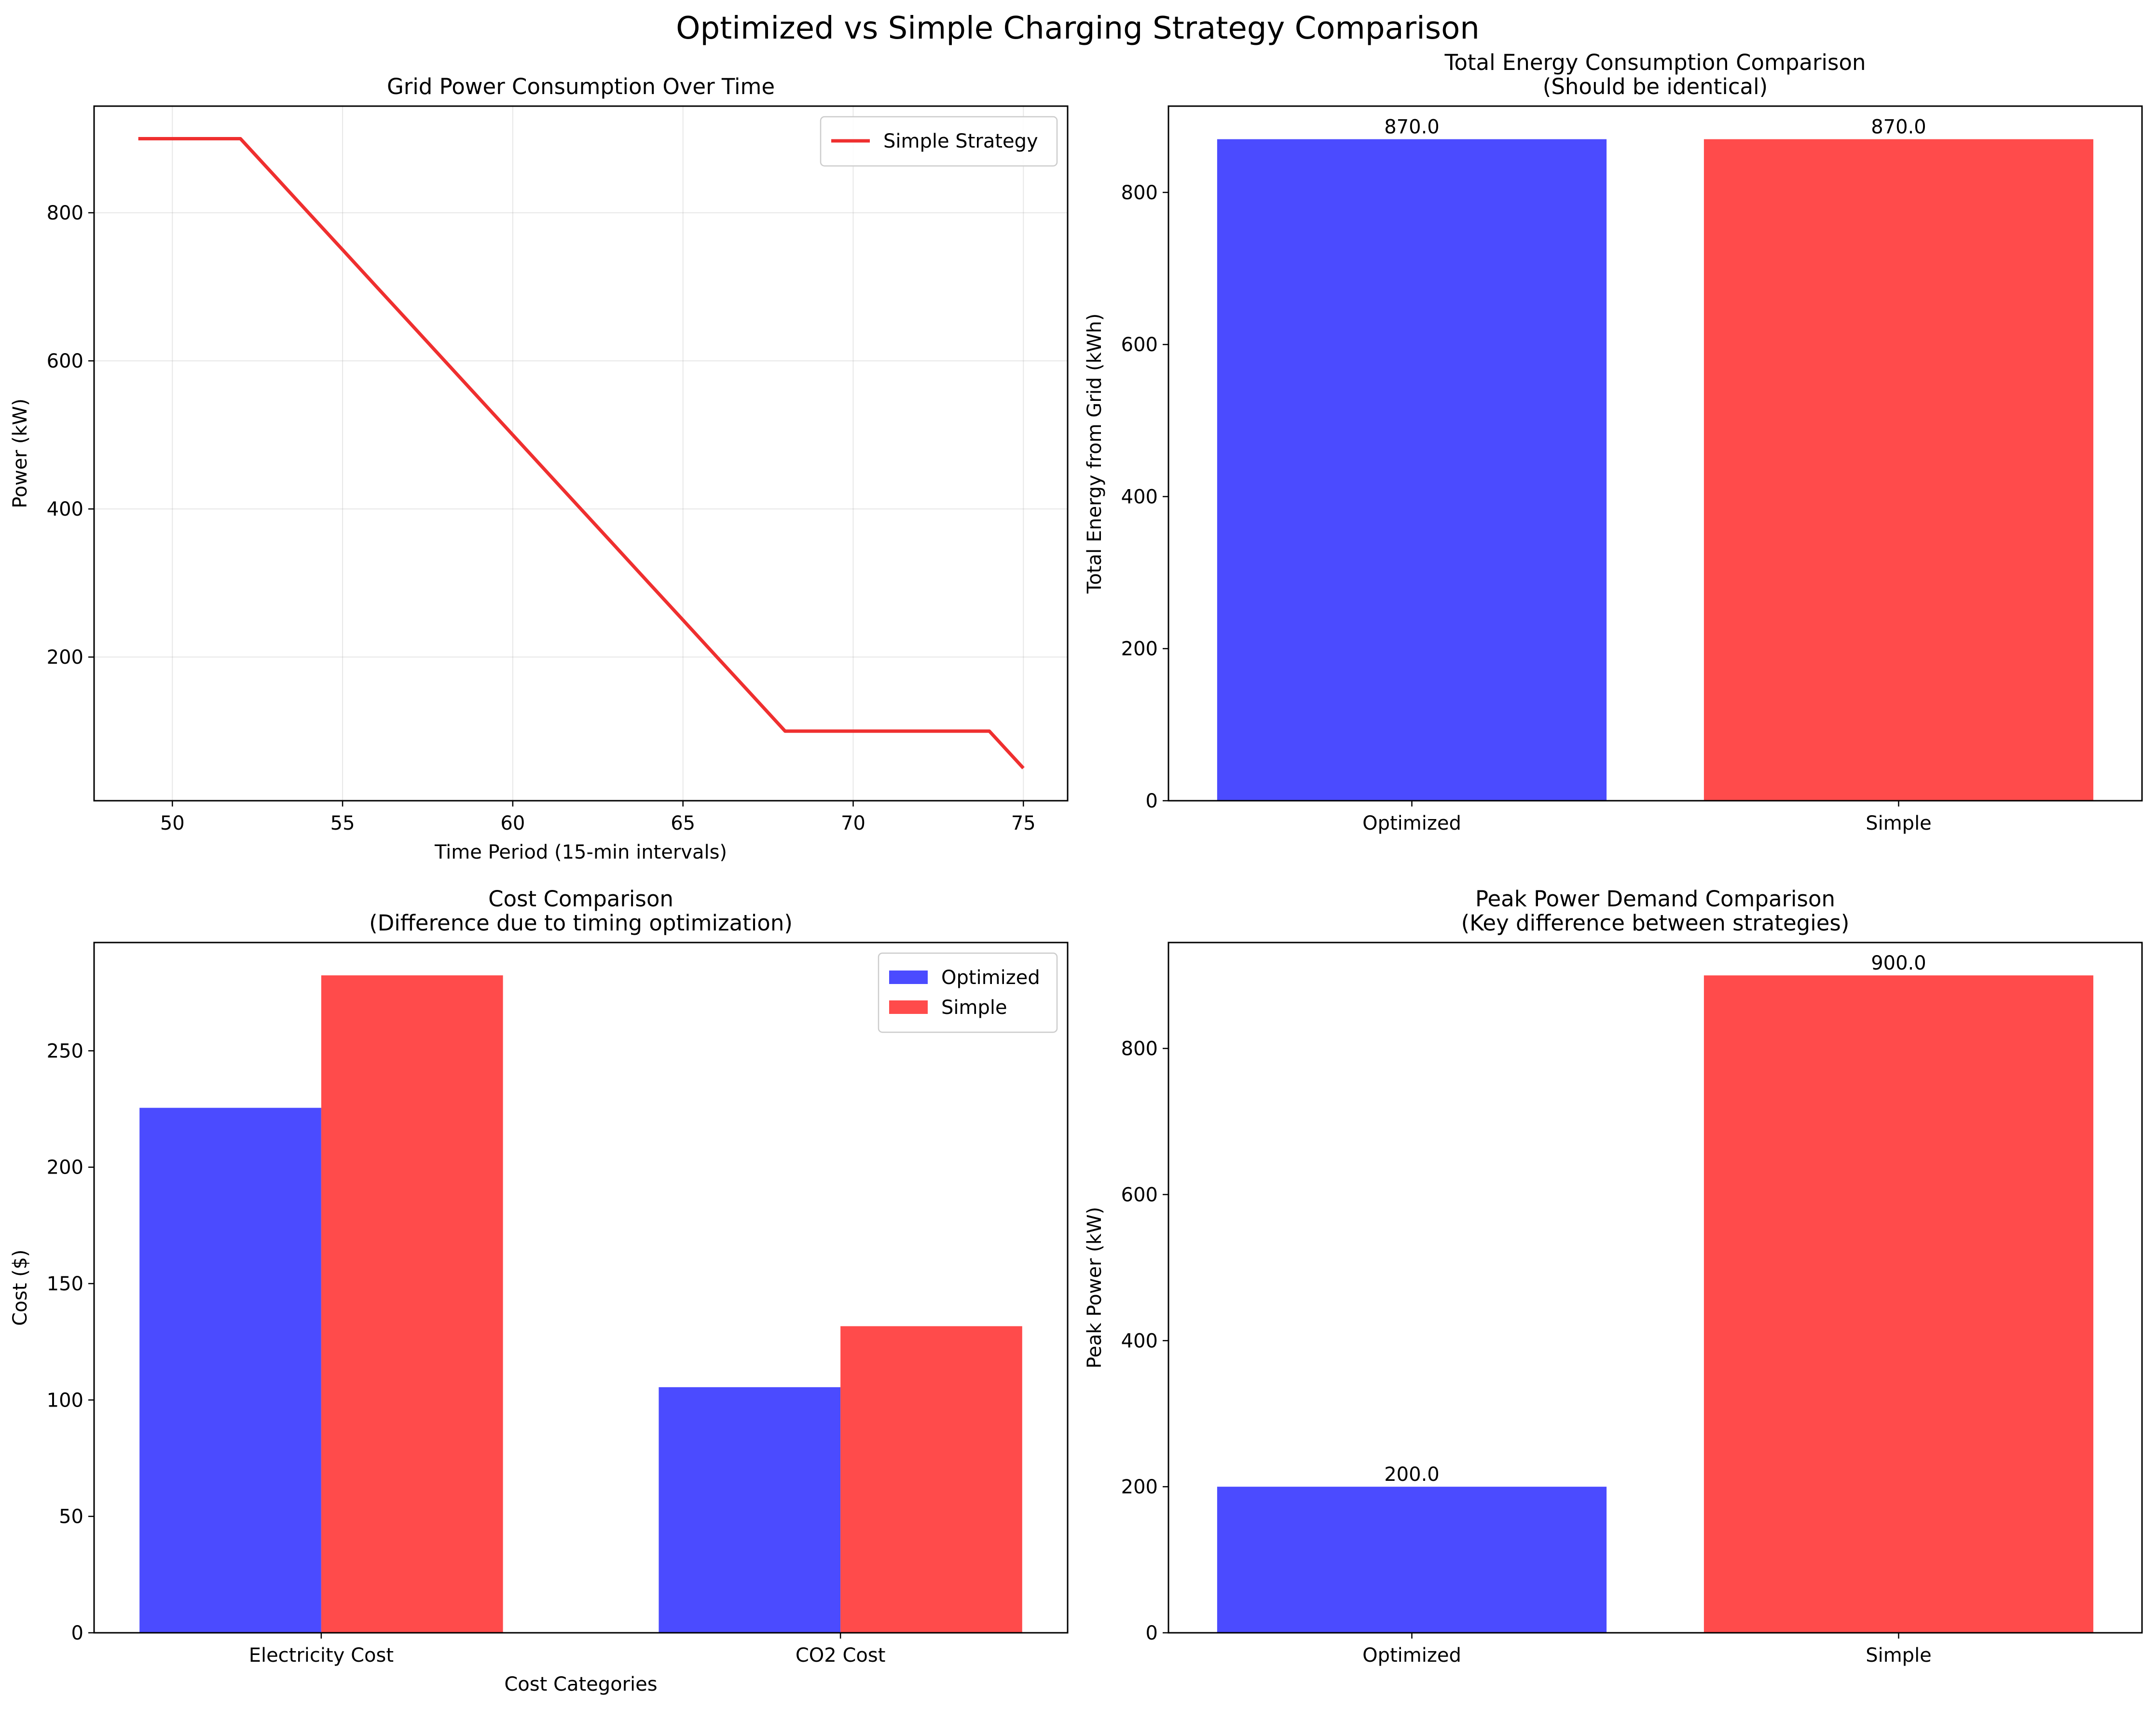 The width and height of the screenshot is (2156, 1709). What do you see at coordinates (321, 1655) in the screenshot?
I see `x-tick-label: Electricity Cost` at bounding box center [321, 1655].